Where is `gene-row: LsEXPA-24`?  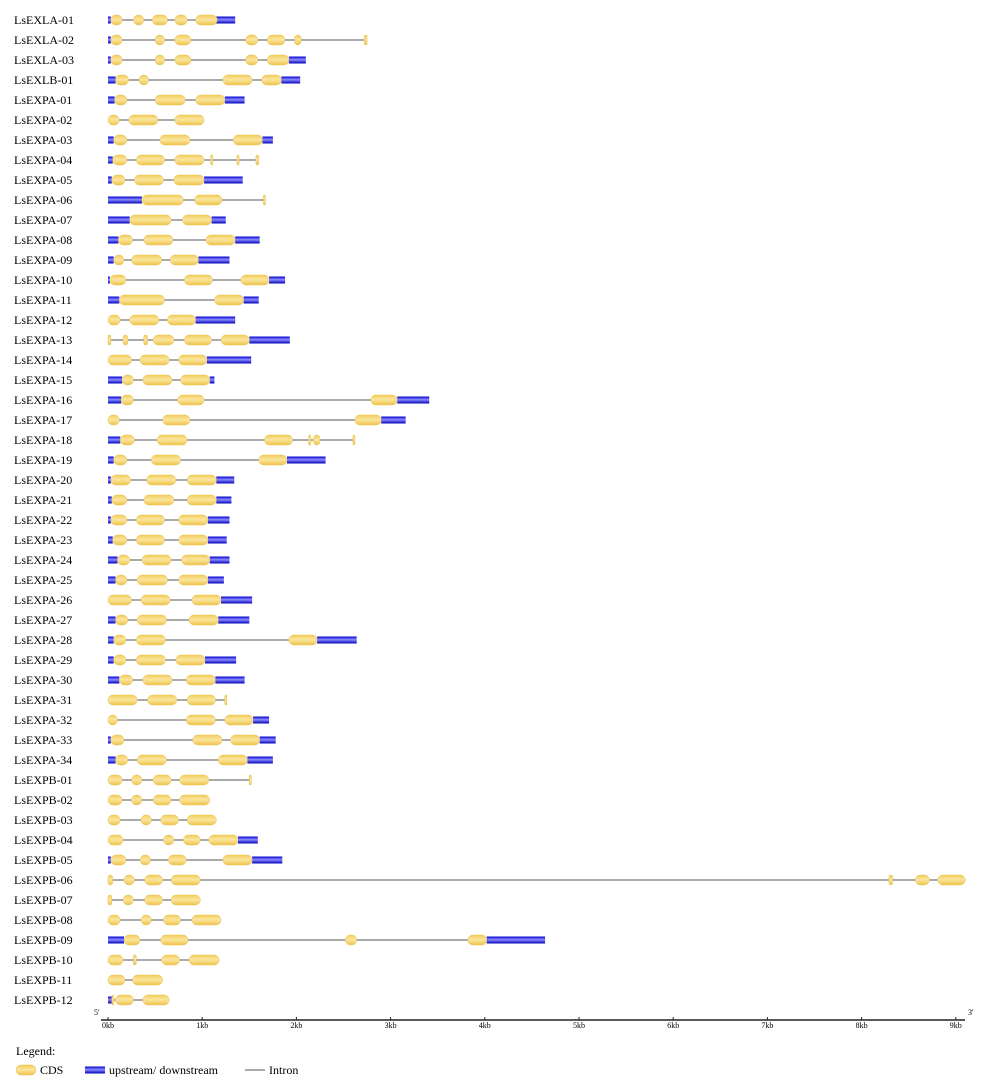
gene-row: LsEXPA-24 is located at coordinates (122, 560).